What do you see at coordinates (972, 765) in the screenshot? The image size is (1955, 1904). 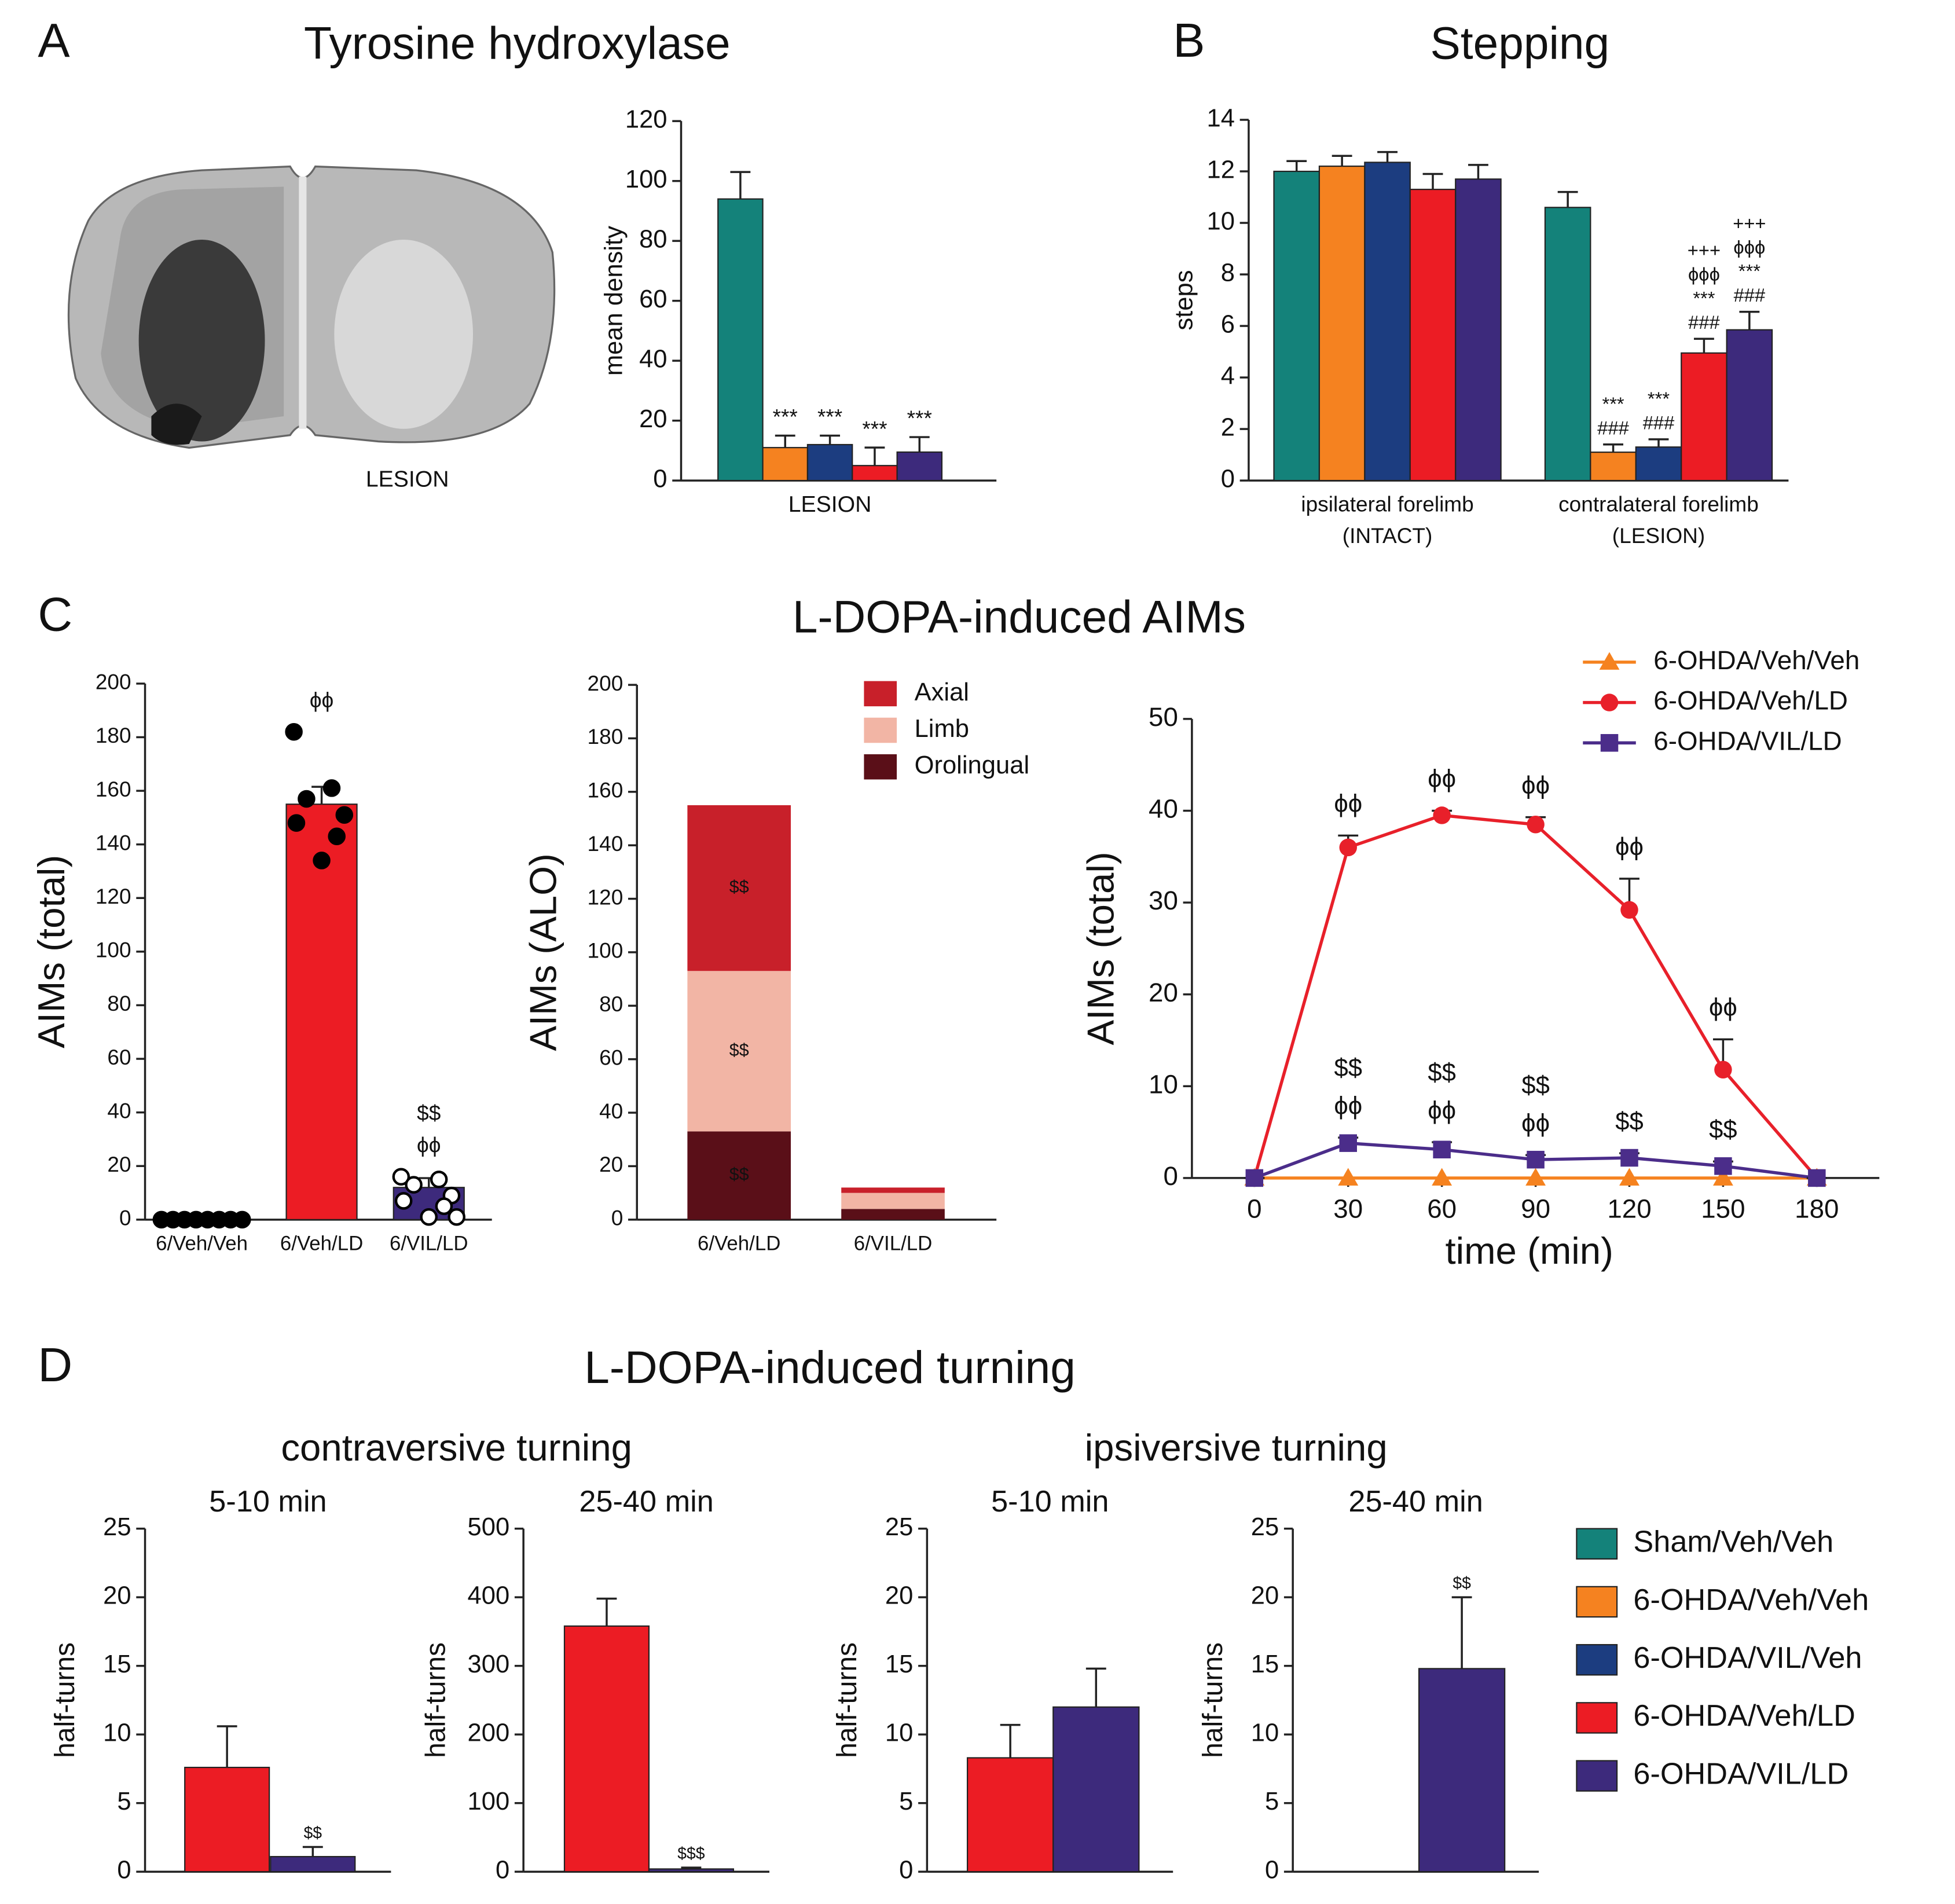 I see `legend-label: Orolingual` at bounding box center [972, 765].